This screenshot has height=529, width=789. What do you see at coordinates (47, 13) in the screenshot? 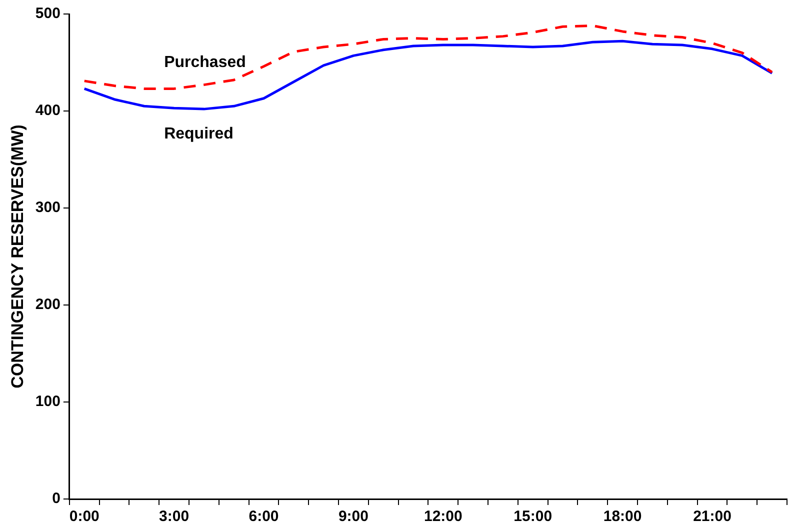
I see `y-tick-label: 500` at bounding box center [47, 13].